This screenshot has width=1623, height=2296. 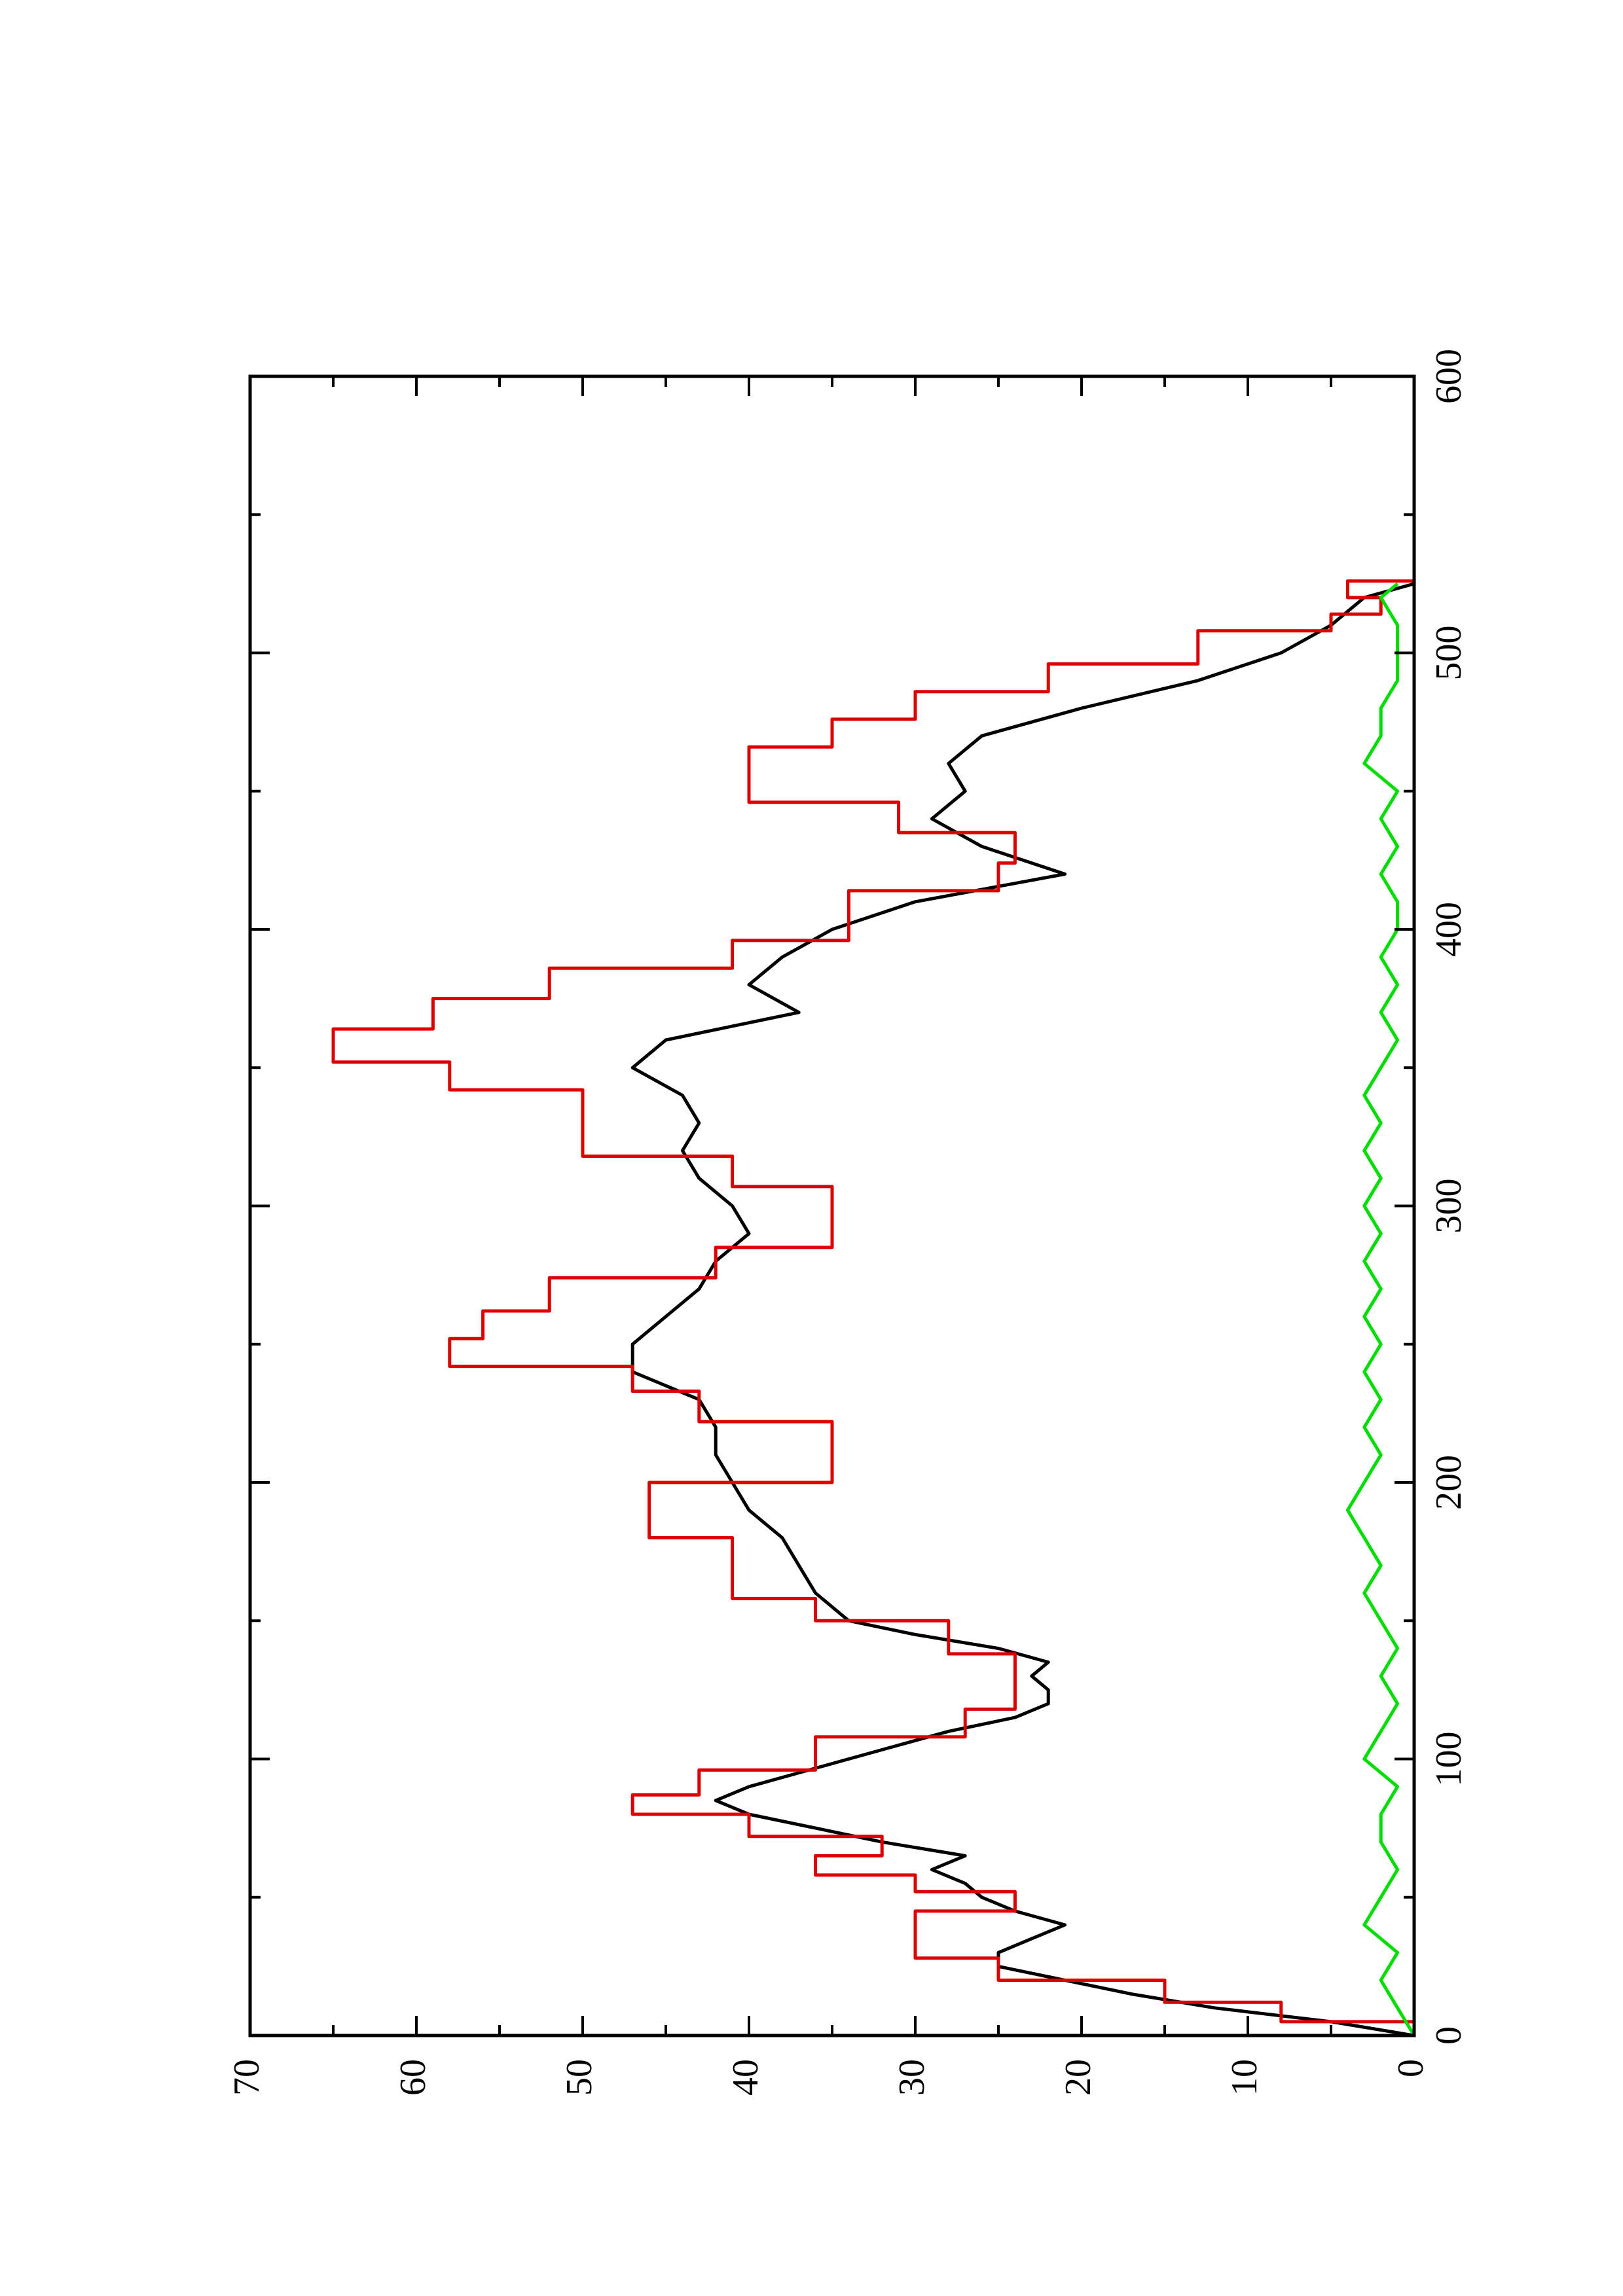 I want to click on x-tick-label: 100, so click(x=1449, y=1759).